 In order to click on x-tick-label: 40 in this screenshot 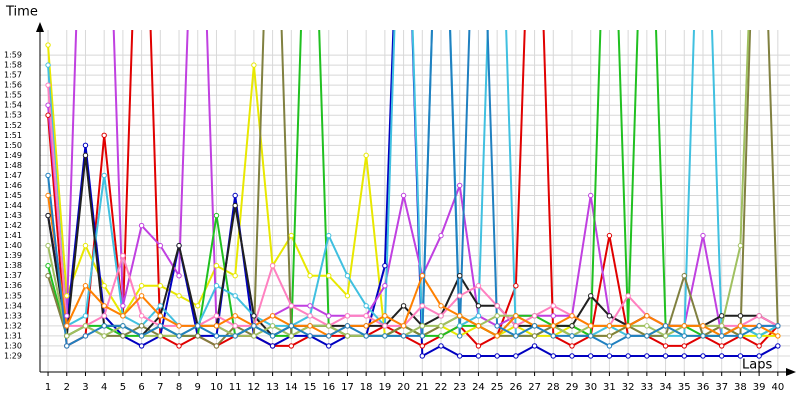, I will do `click(777, 387)`.